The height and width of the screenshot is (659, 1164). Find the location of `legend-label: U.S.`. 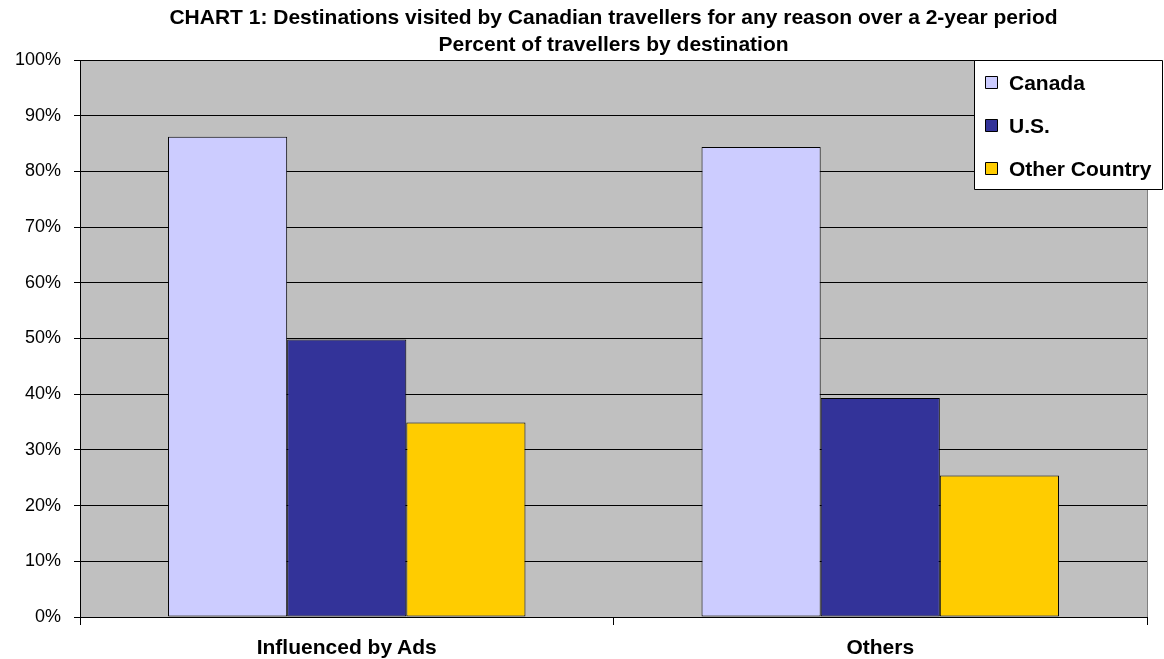

legend-label: U.S. is located at coordinates (1029, 125).